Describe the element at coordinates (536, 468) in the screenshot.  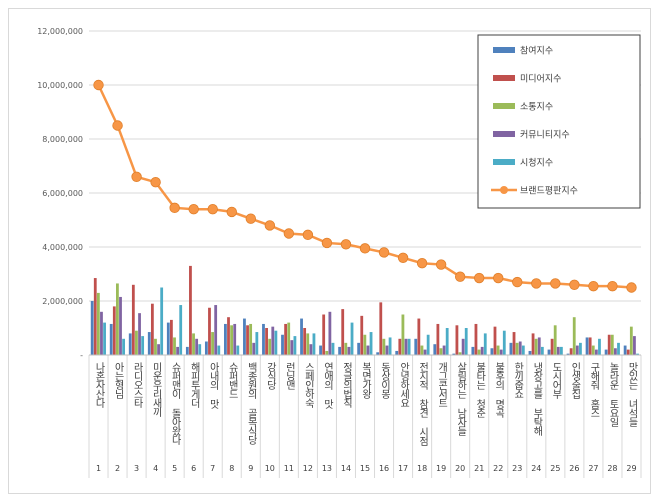
I see `category-index: 24` at that location.